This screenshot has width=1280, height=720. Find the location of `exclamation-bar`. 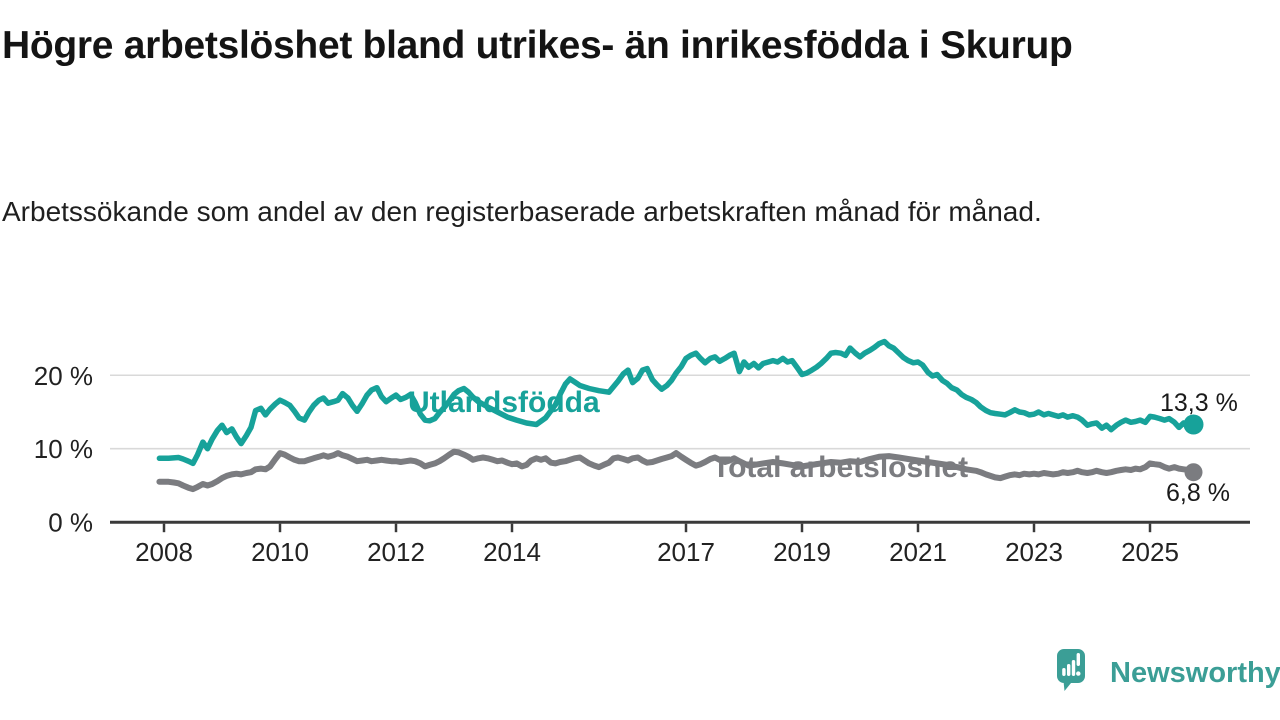

exclamation-bar is located at coordinates (1078, 659).